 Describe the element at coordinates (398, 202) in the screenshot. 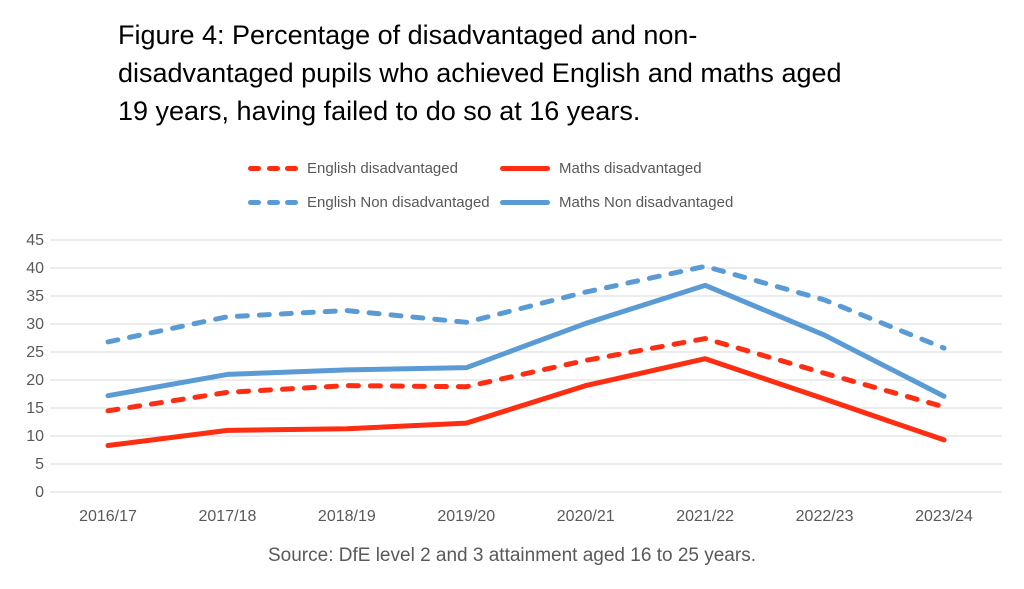

I see `legend-label-english-non-disadvantaged: English Non disadvantaged` at that location.